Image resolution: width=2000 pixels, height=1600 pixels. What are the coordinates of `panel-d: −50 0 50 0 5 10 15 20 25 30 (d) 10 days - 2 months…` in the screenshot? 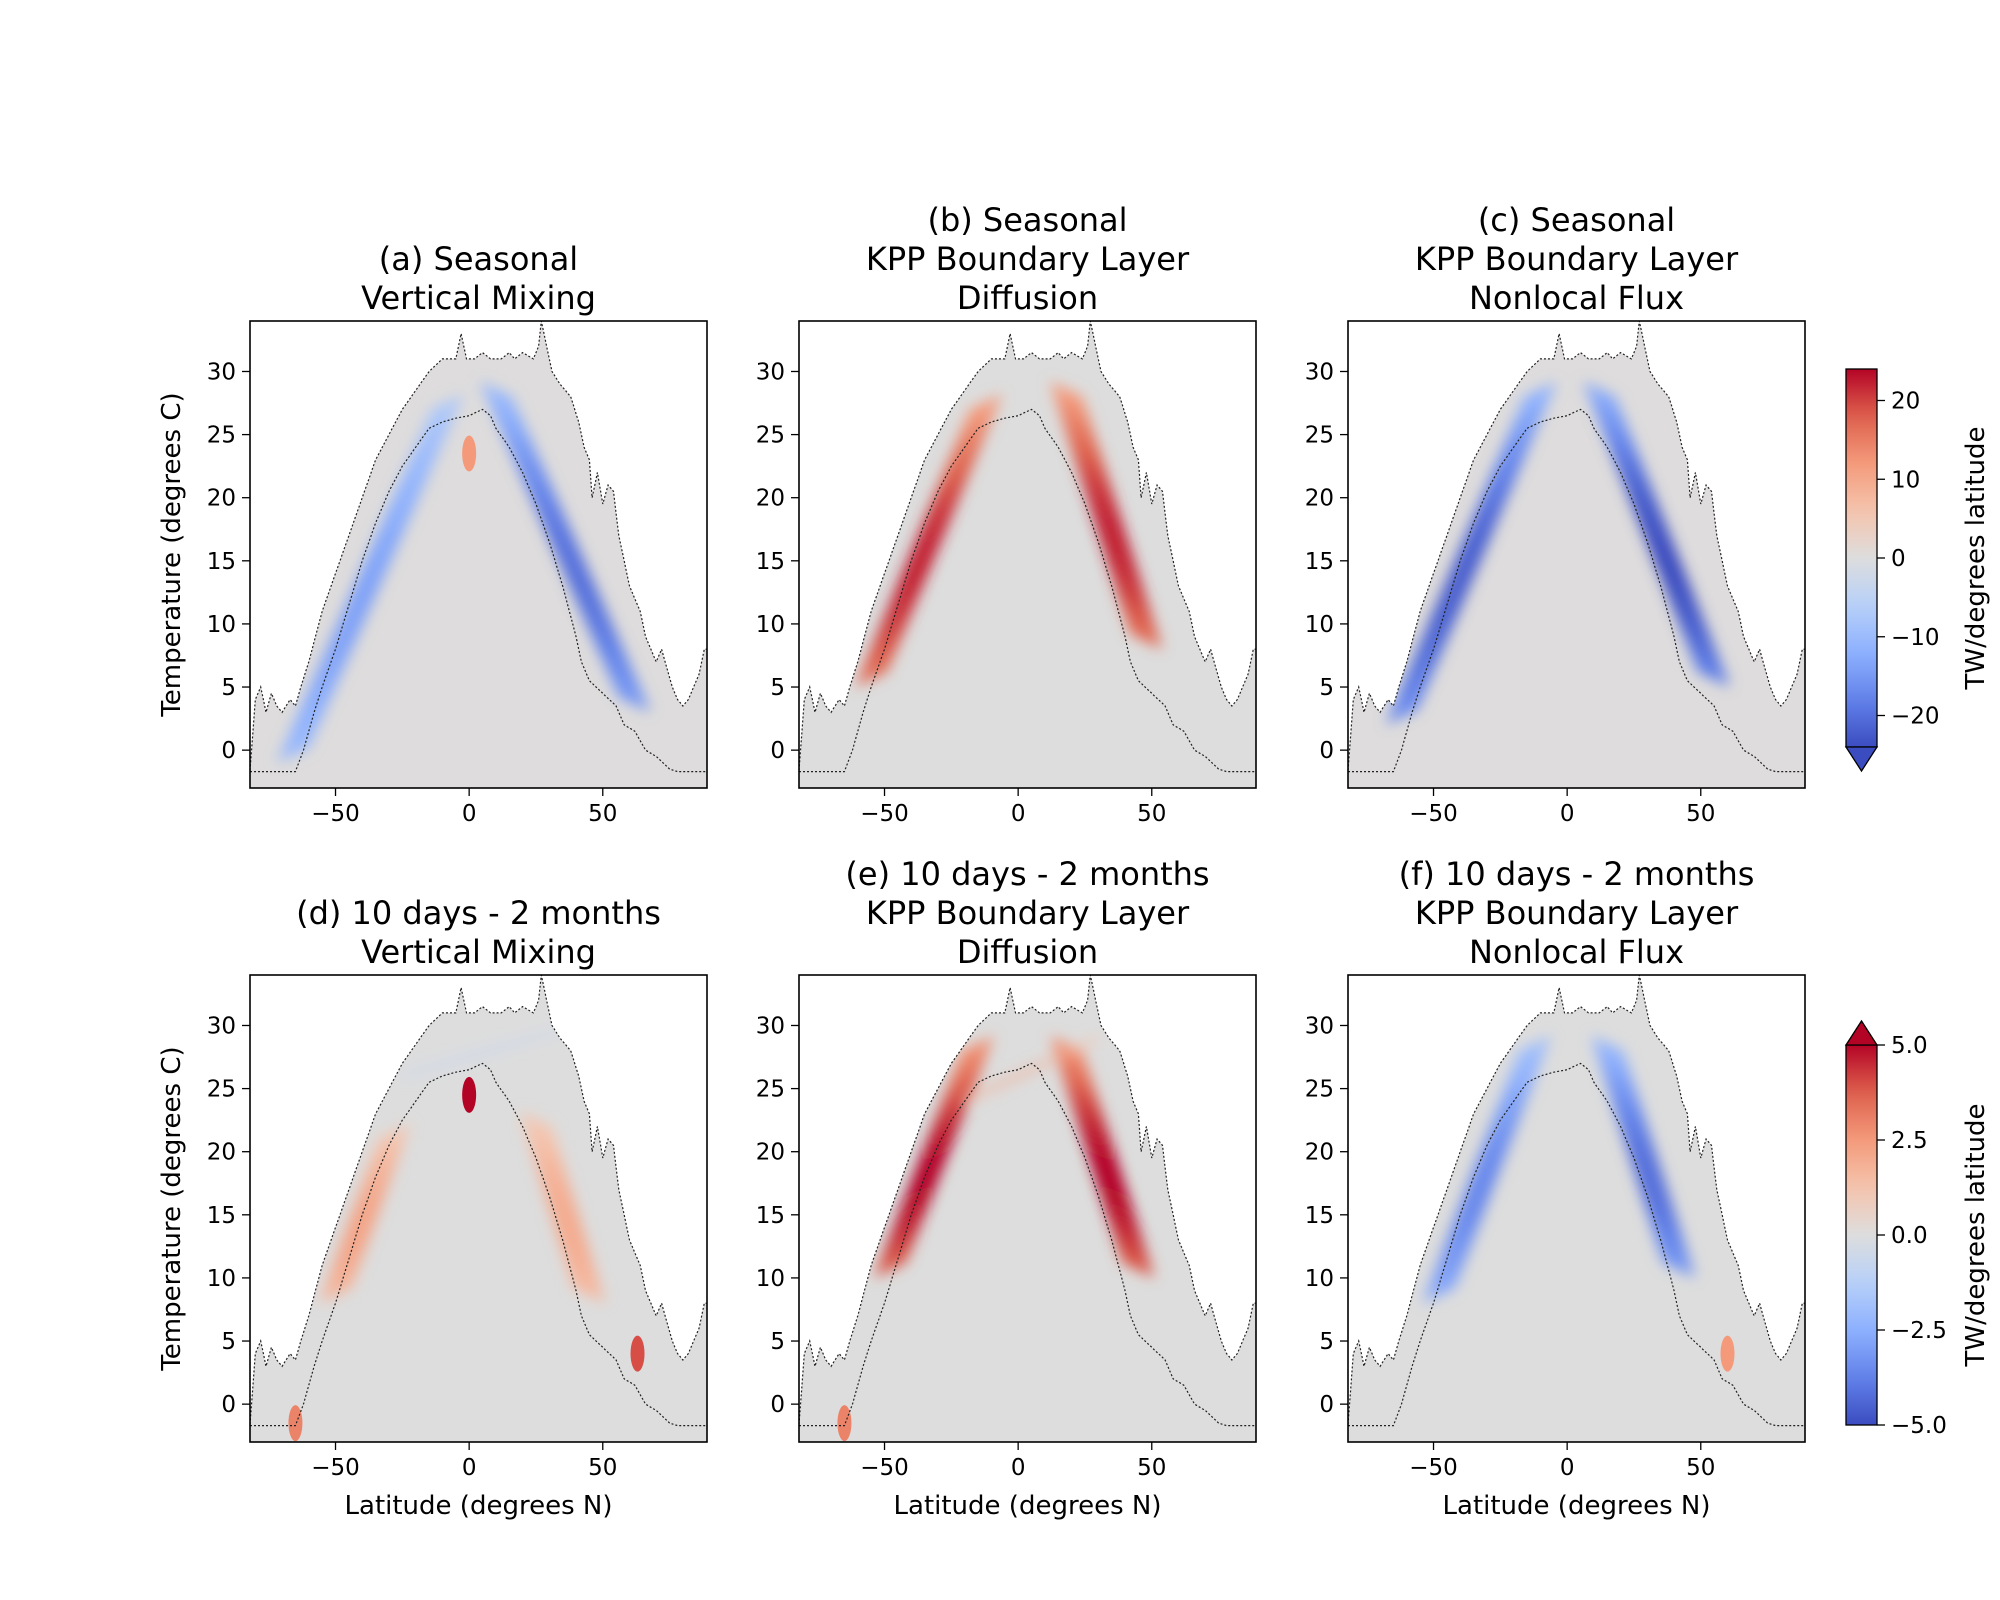 It's located at (432, 1207).